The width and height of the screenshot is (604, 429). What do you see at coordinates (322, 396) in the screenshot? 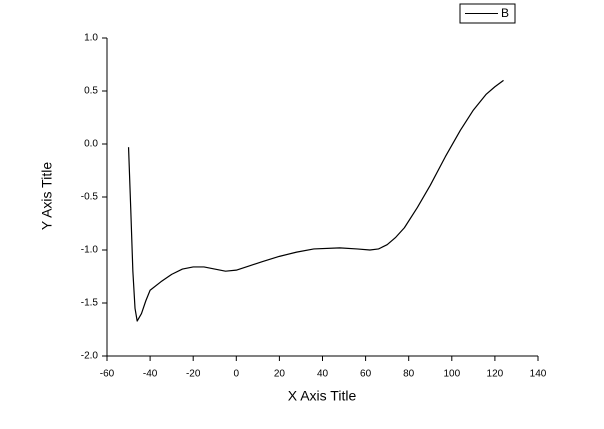
I see `x-axis-title: X Axis Title` at bounding box center [322, 396].